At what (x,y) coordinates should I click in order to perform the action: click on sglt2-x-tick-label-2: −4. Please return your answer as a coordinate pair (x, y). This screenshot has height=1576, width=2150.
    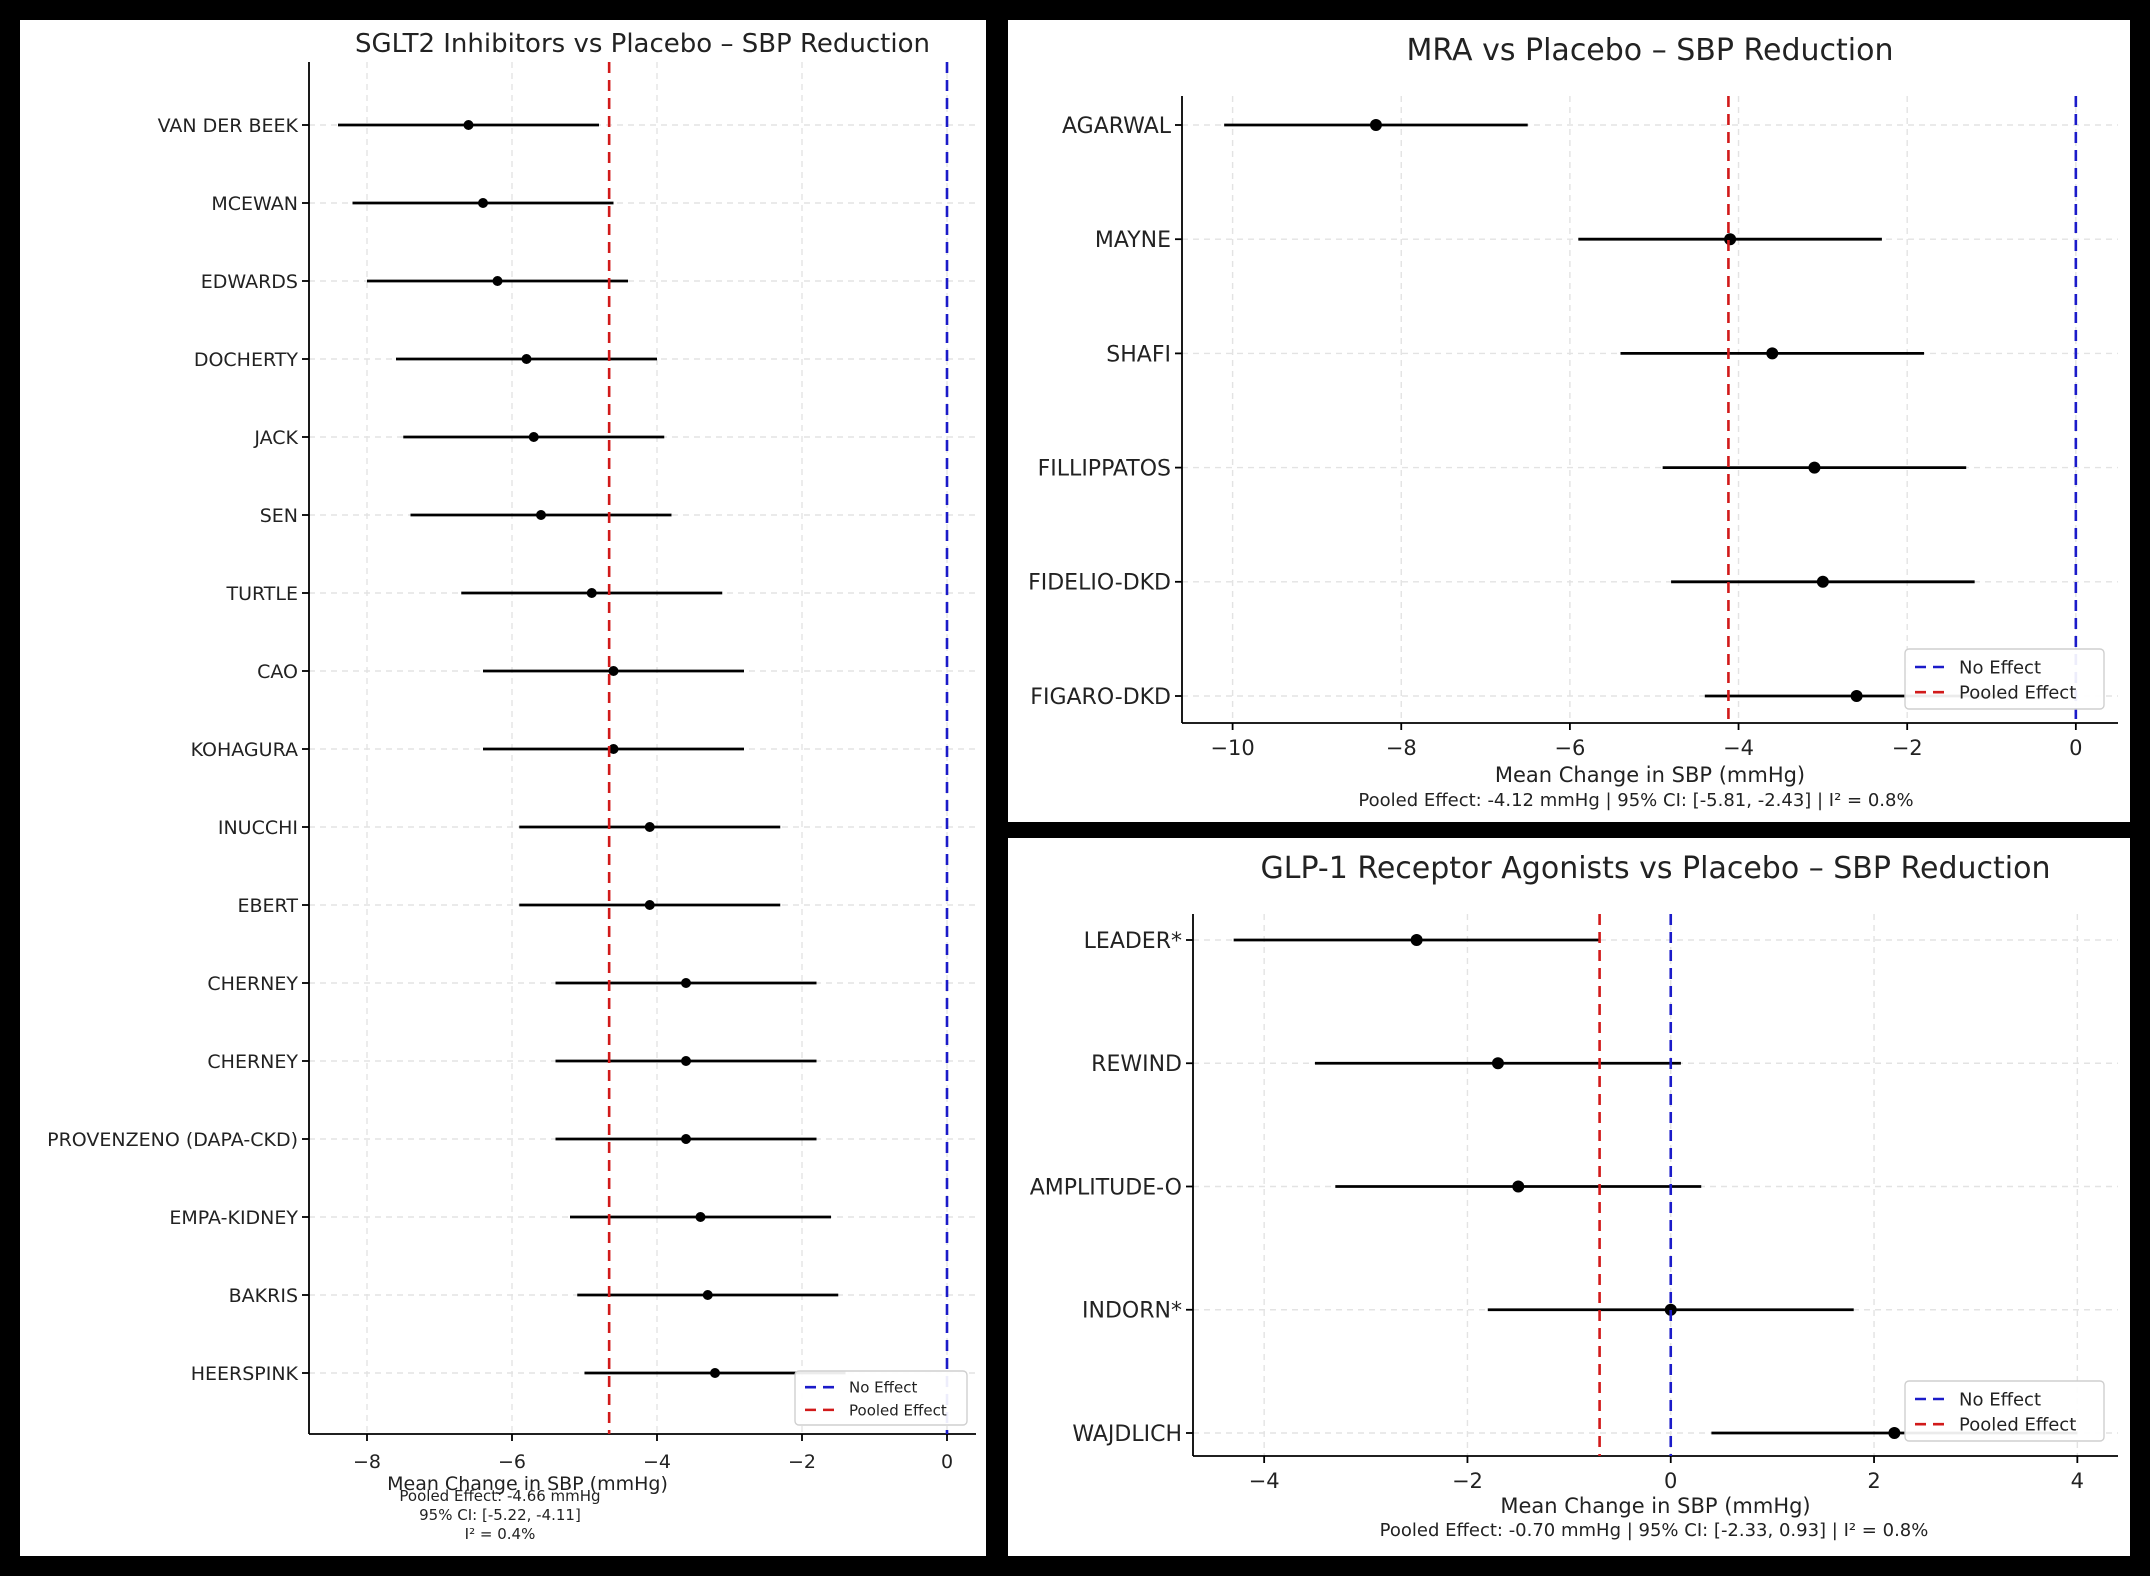
    Looking at the image, I should click on (657, 1462).